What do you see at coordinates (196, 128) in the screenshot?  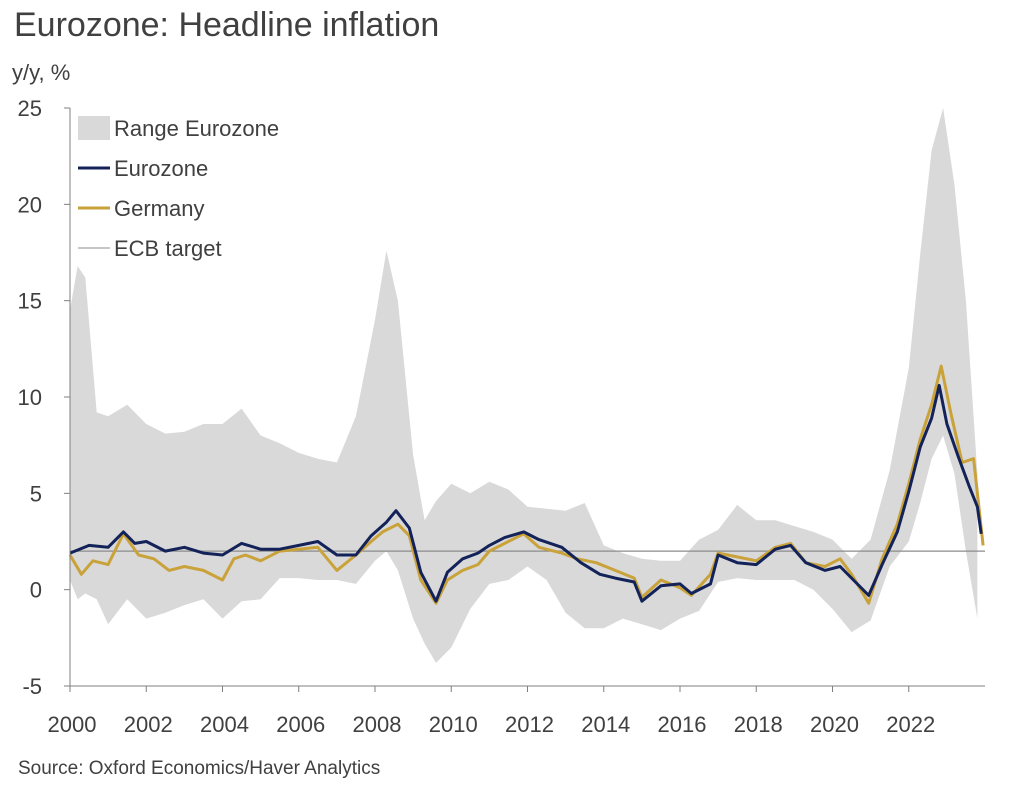 I see `legend-label-range: Range Eurozone` at bounding box center [196, 128].